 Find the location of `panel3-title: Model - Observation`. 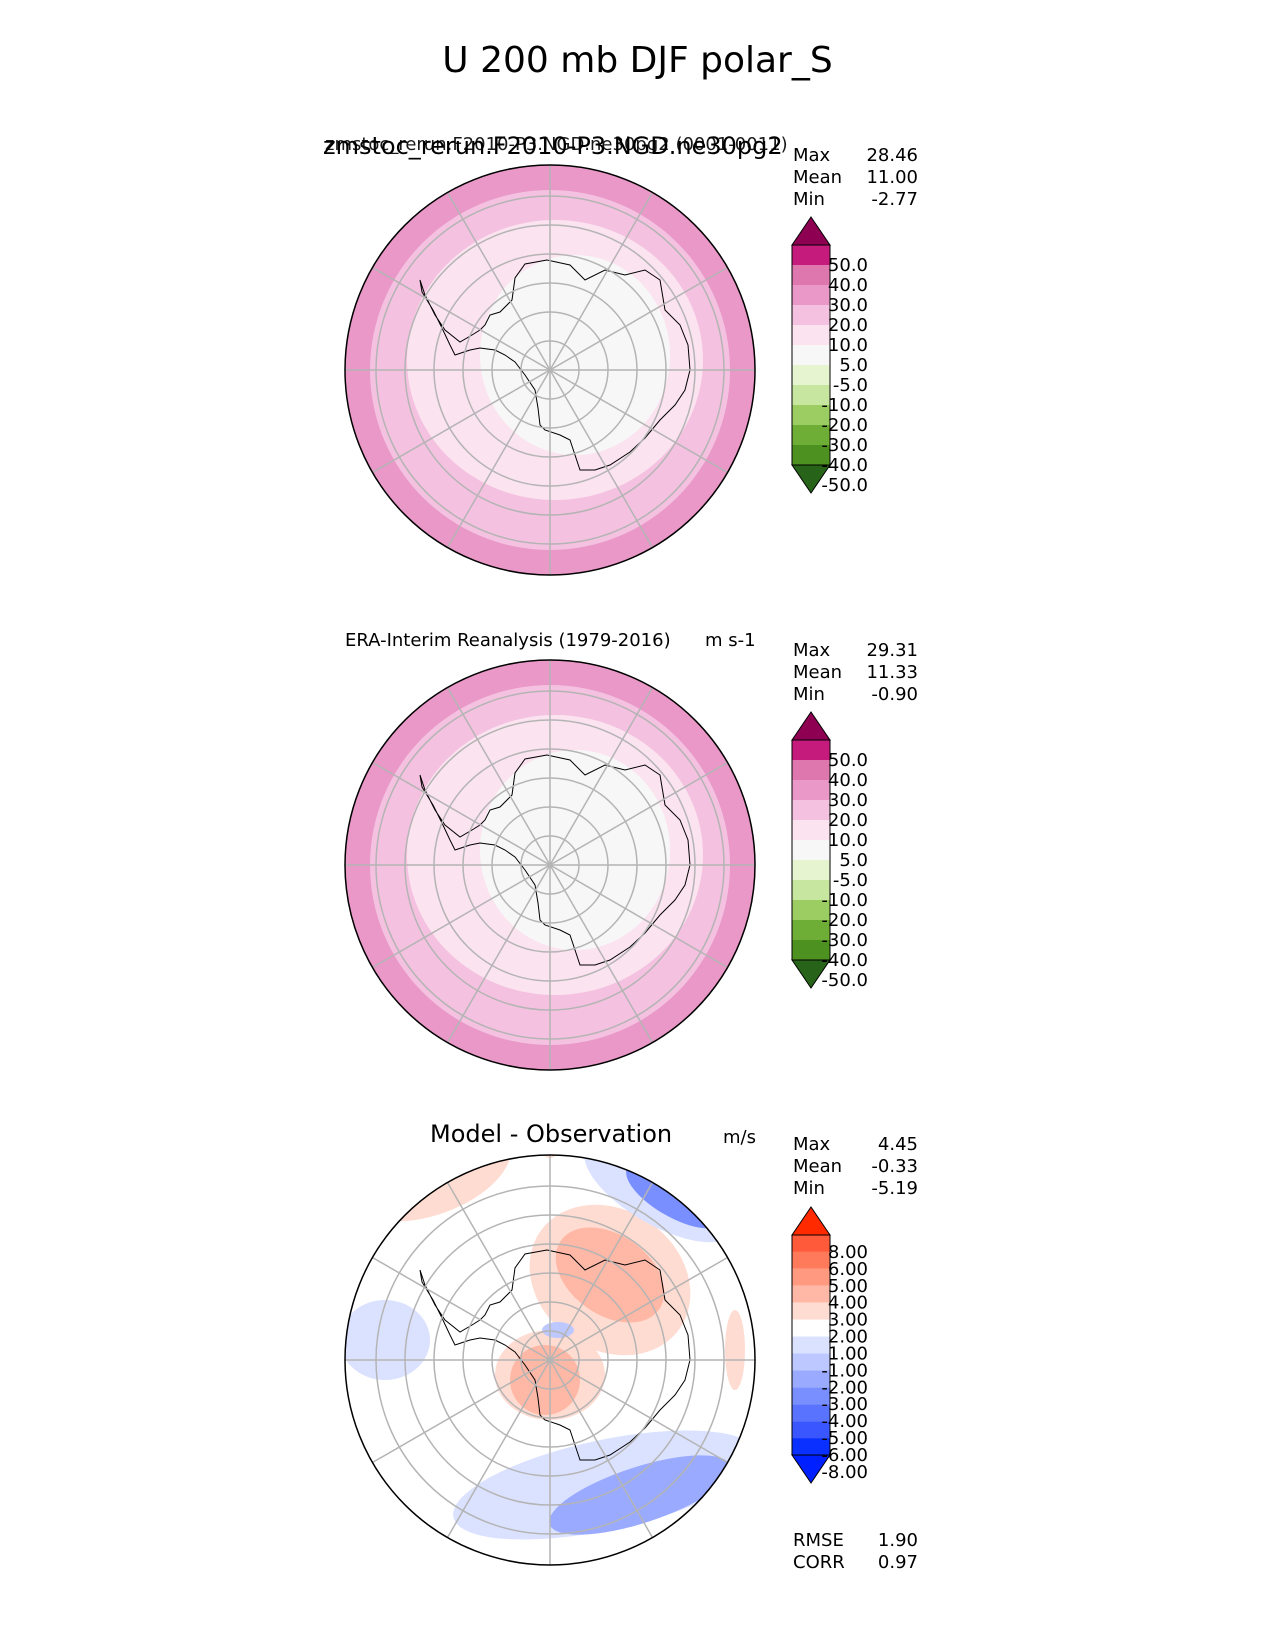

panel3-title: Model - Observation is located at coordinates (551, 1134).